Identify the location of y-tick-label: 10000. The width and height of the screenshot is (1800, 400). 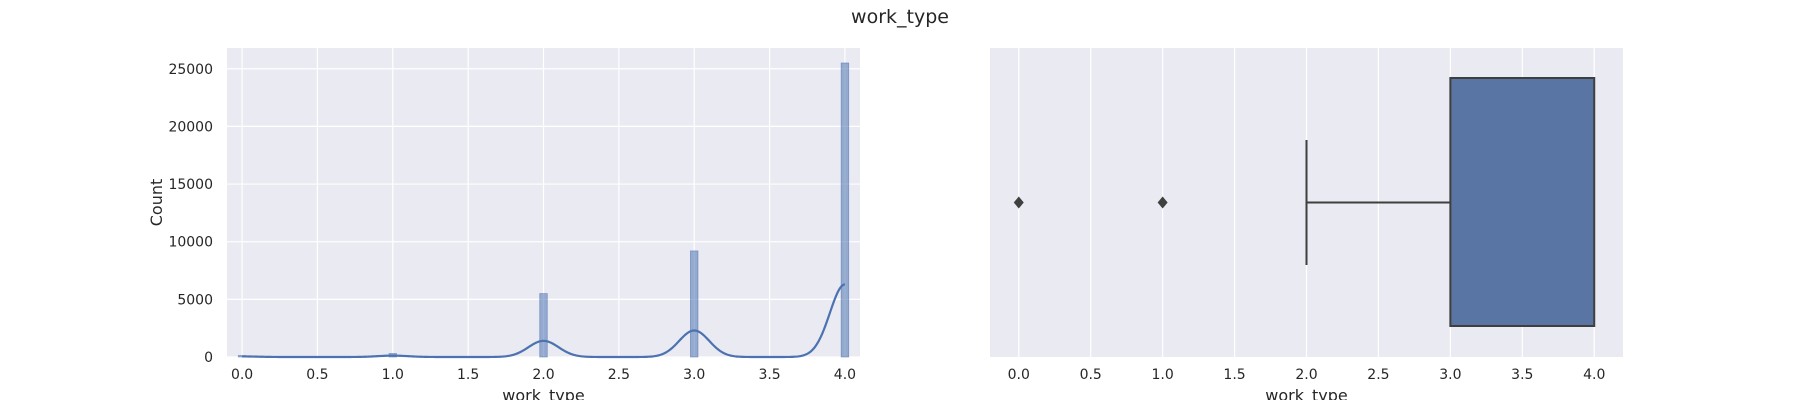
(190, 243).